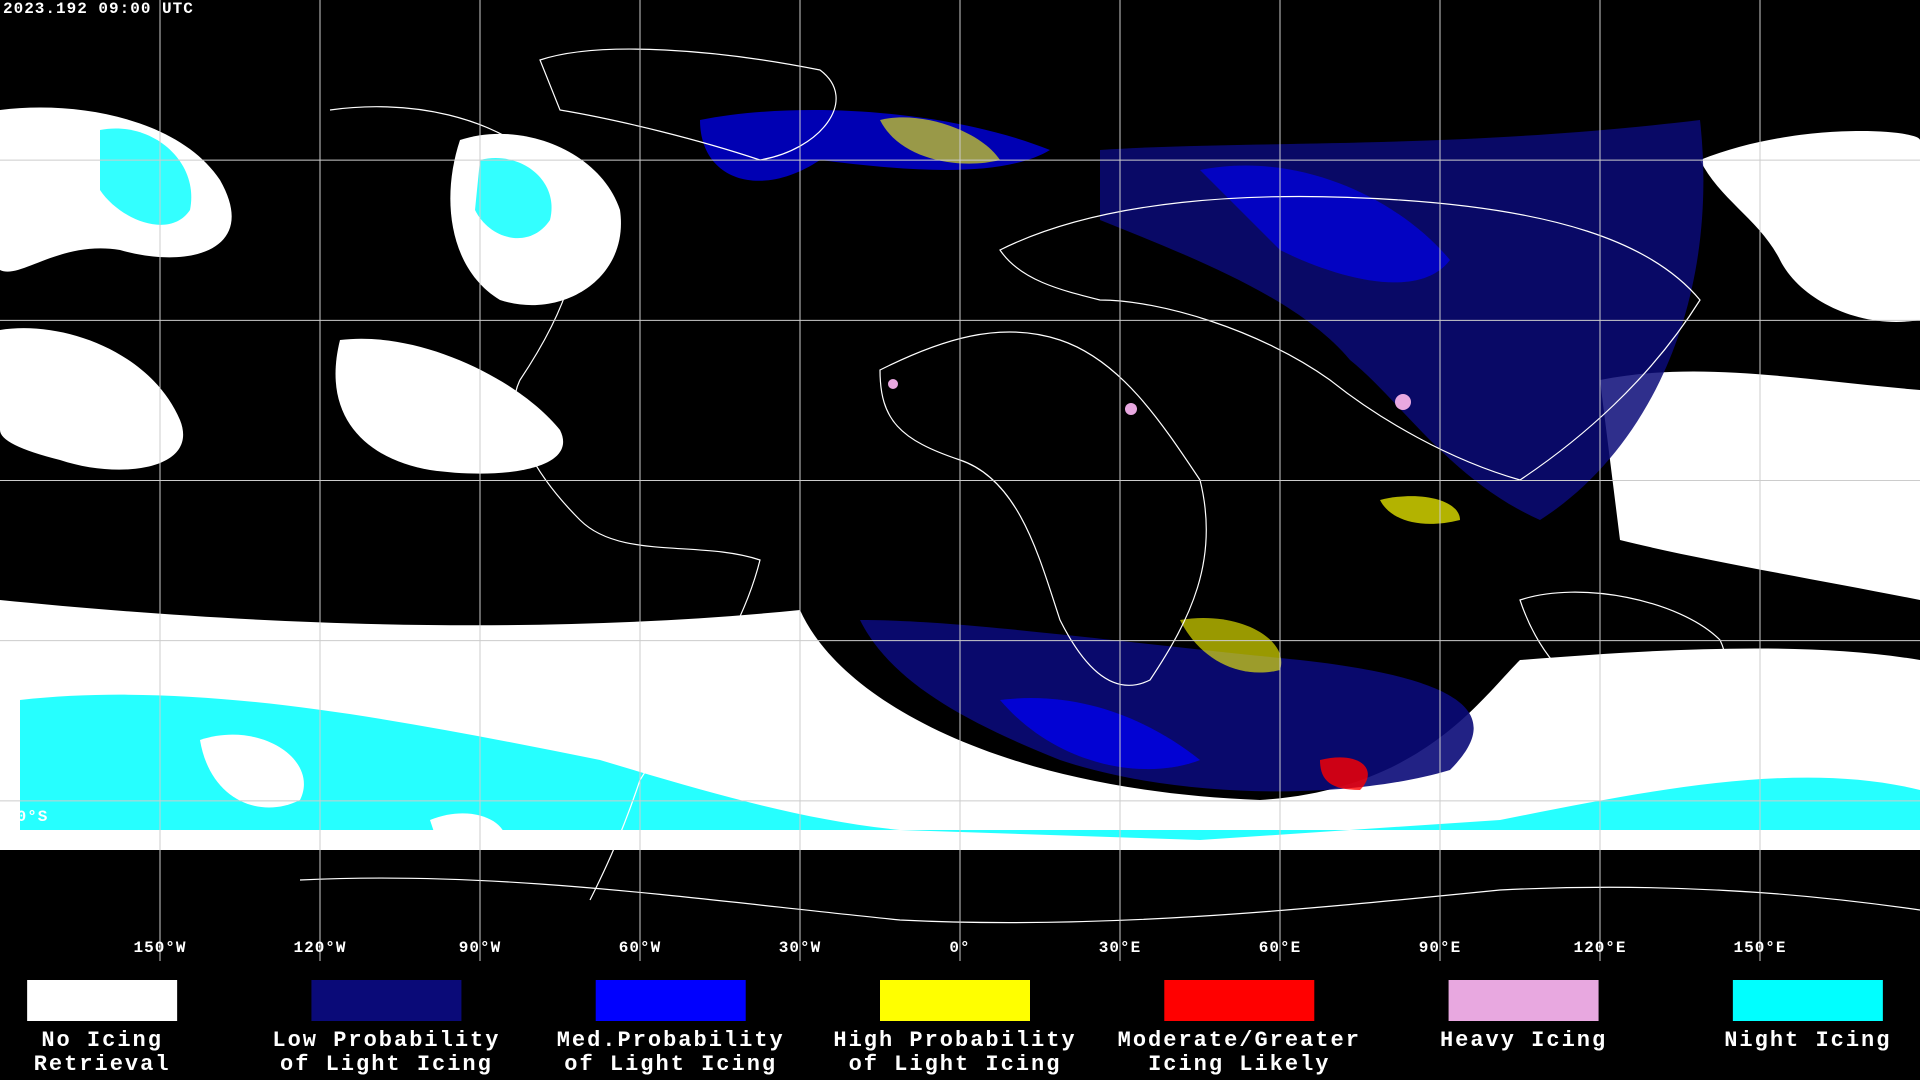 The width and height of the screenshot is (1920, 1080). Describe the element at coordinates (319, 948) in the screenshot. I see `longitude-label: 120°W` at that location.